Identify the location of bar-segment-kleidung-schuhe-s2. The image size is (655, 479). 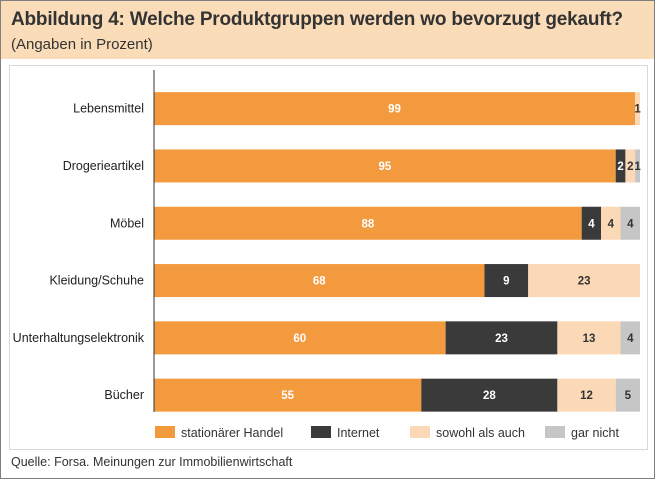
(584, 281).